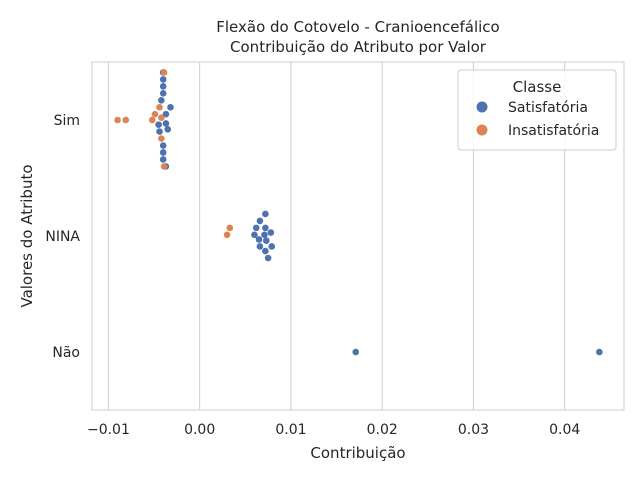 Image resolution: width=640 pixels, height=480 pixels. Describe the element at coordinates (199, 430) in the screenshot. I see `x-tick-label: 0.00` at that location.